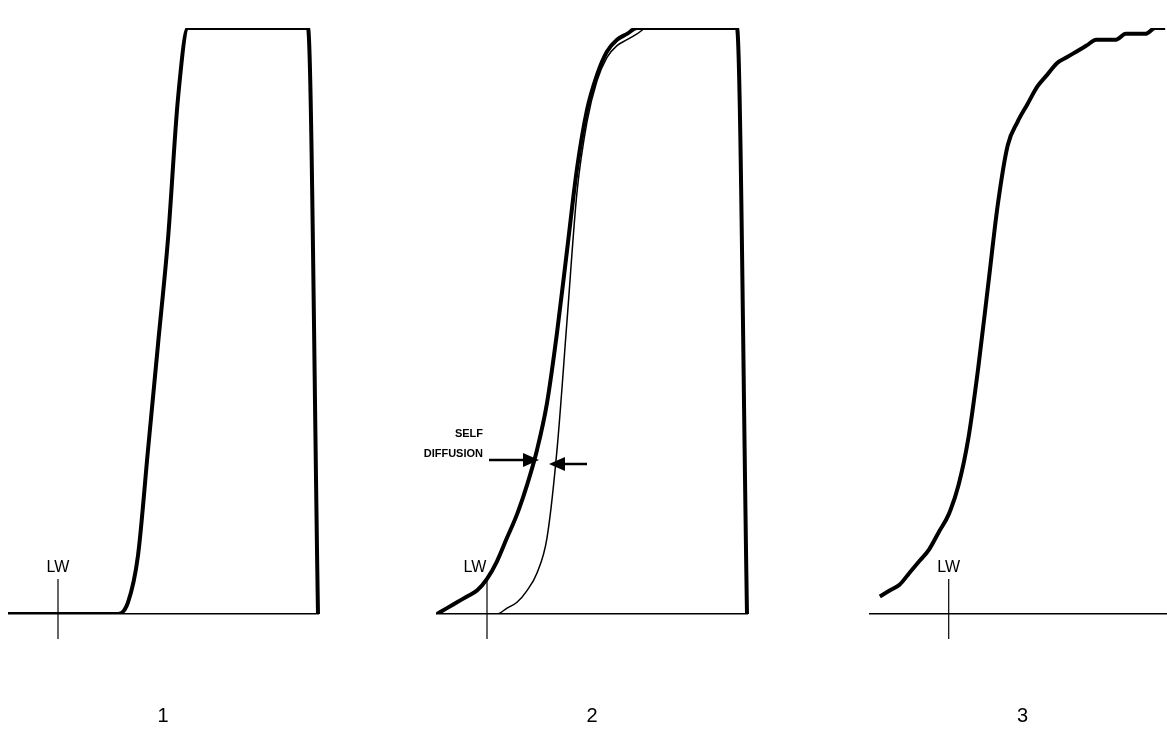  What do you see at coordinates (1022, 714) in the screenshot?
I see `text: 3` at bounding box center [1022, 714].